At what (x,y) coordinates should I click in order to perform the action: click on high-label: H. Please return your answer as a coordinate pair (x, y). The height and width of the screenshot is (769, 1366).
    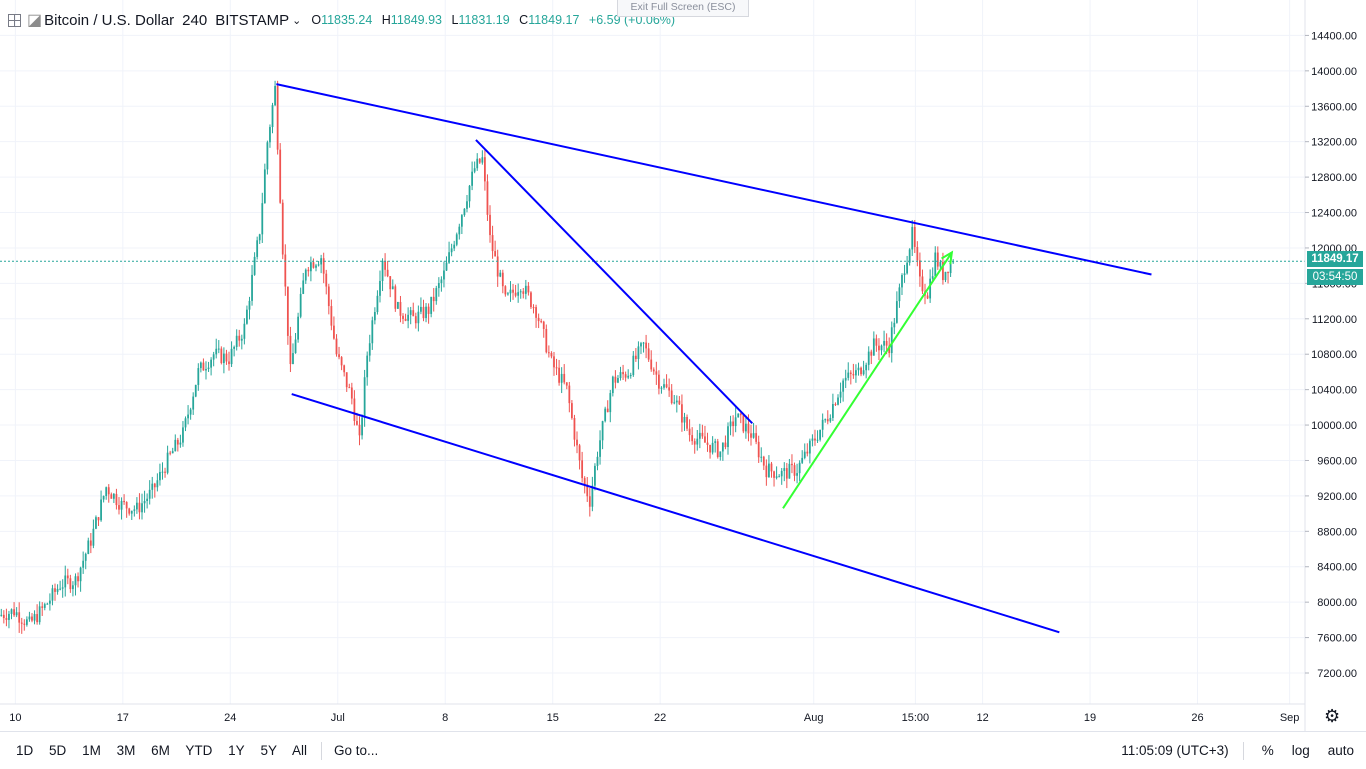
    Looking at the image, I should click on (386, 20).